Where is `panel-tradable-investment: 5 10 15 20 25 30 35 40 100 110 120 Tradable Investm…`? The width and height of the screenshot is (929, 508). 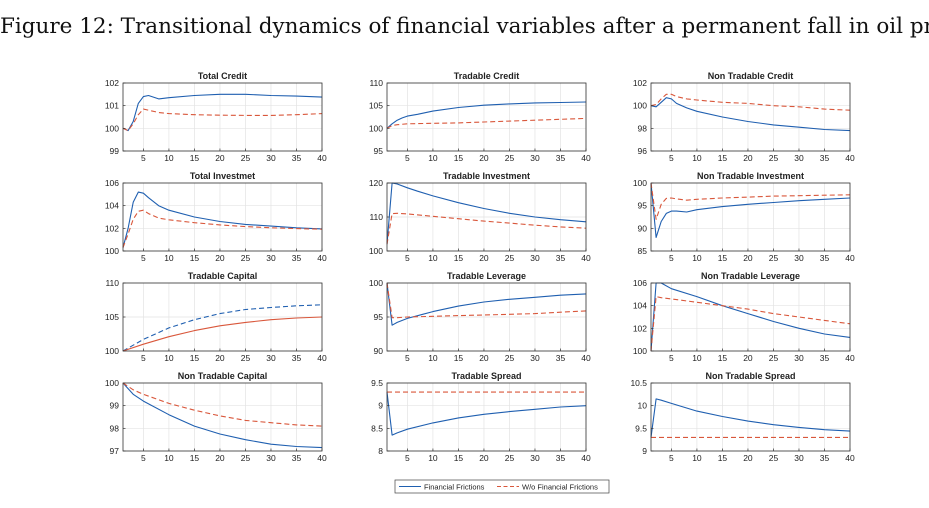 panel-tradable-investment: 5 10 15 20 25 30 35 40 100 110 120 Tradable Investm… is located at coordinates (480, 217).